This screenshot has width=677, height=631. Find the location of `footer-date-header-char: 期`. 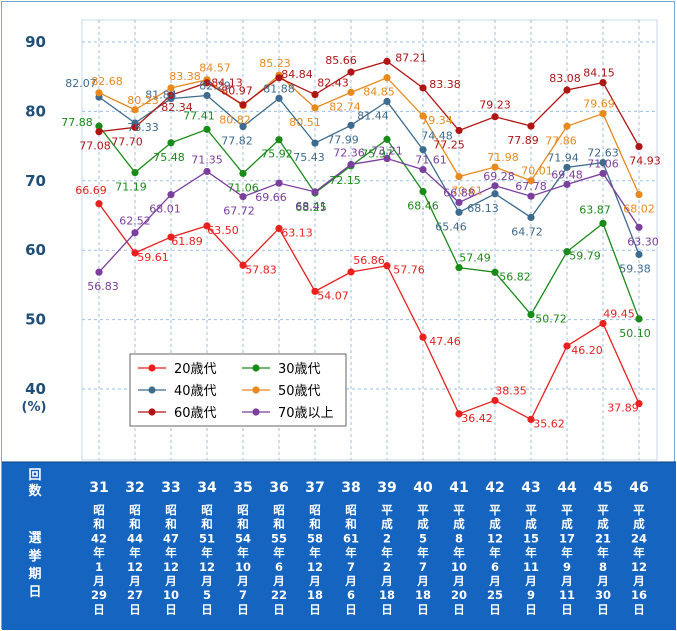

footer-date-header-char: 期 is located at coordinates (34, 574).